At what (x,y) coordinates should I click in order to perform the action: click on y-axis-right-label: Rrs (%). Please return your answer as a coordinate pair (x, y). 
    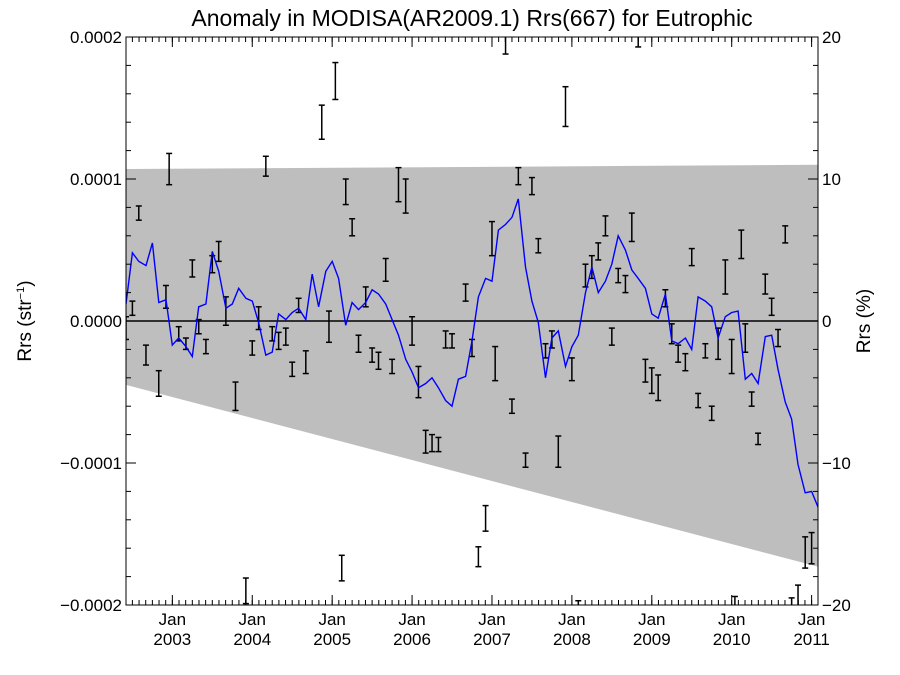
    Looking at the image, I should click on (864, 321).